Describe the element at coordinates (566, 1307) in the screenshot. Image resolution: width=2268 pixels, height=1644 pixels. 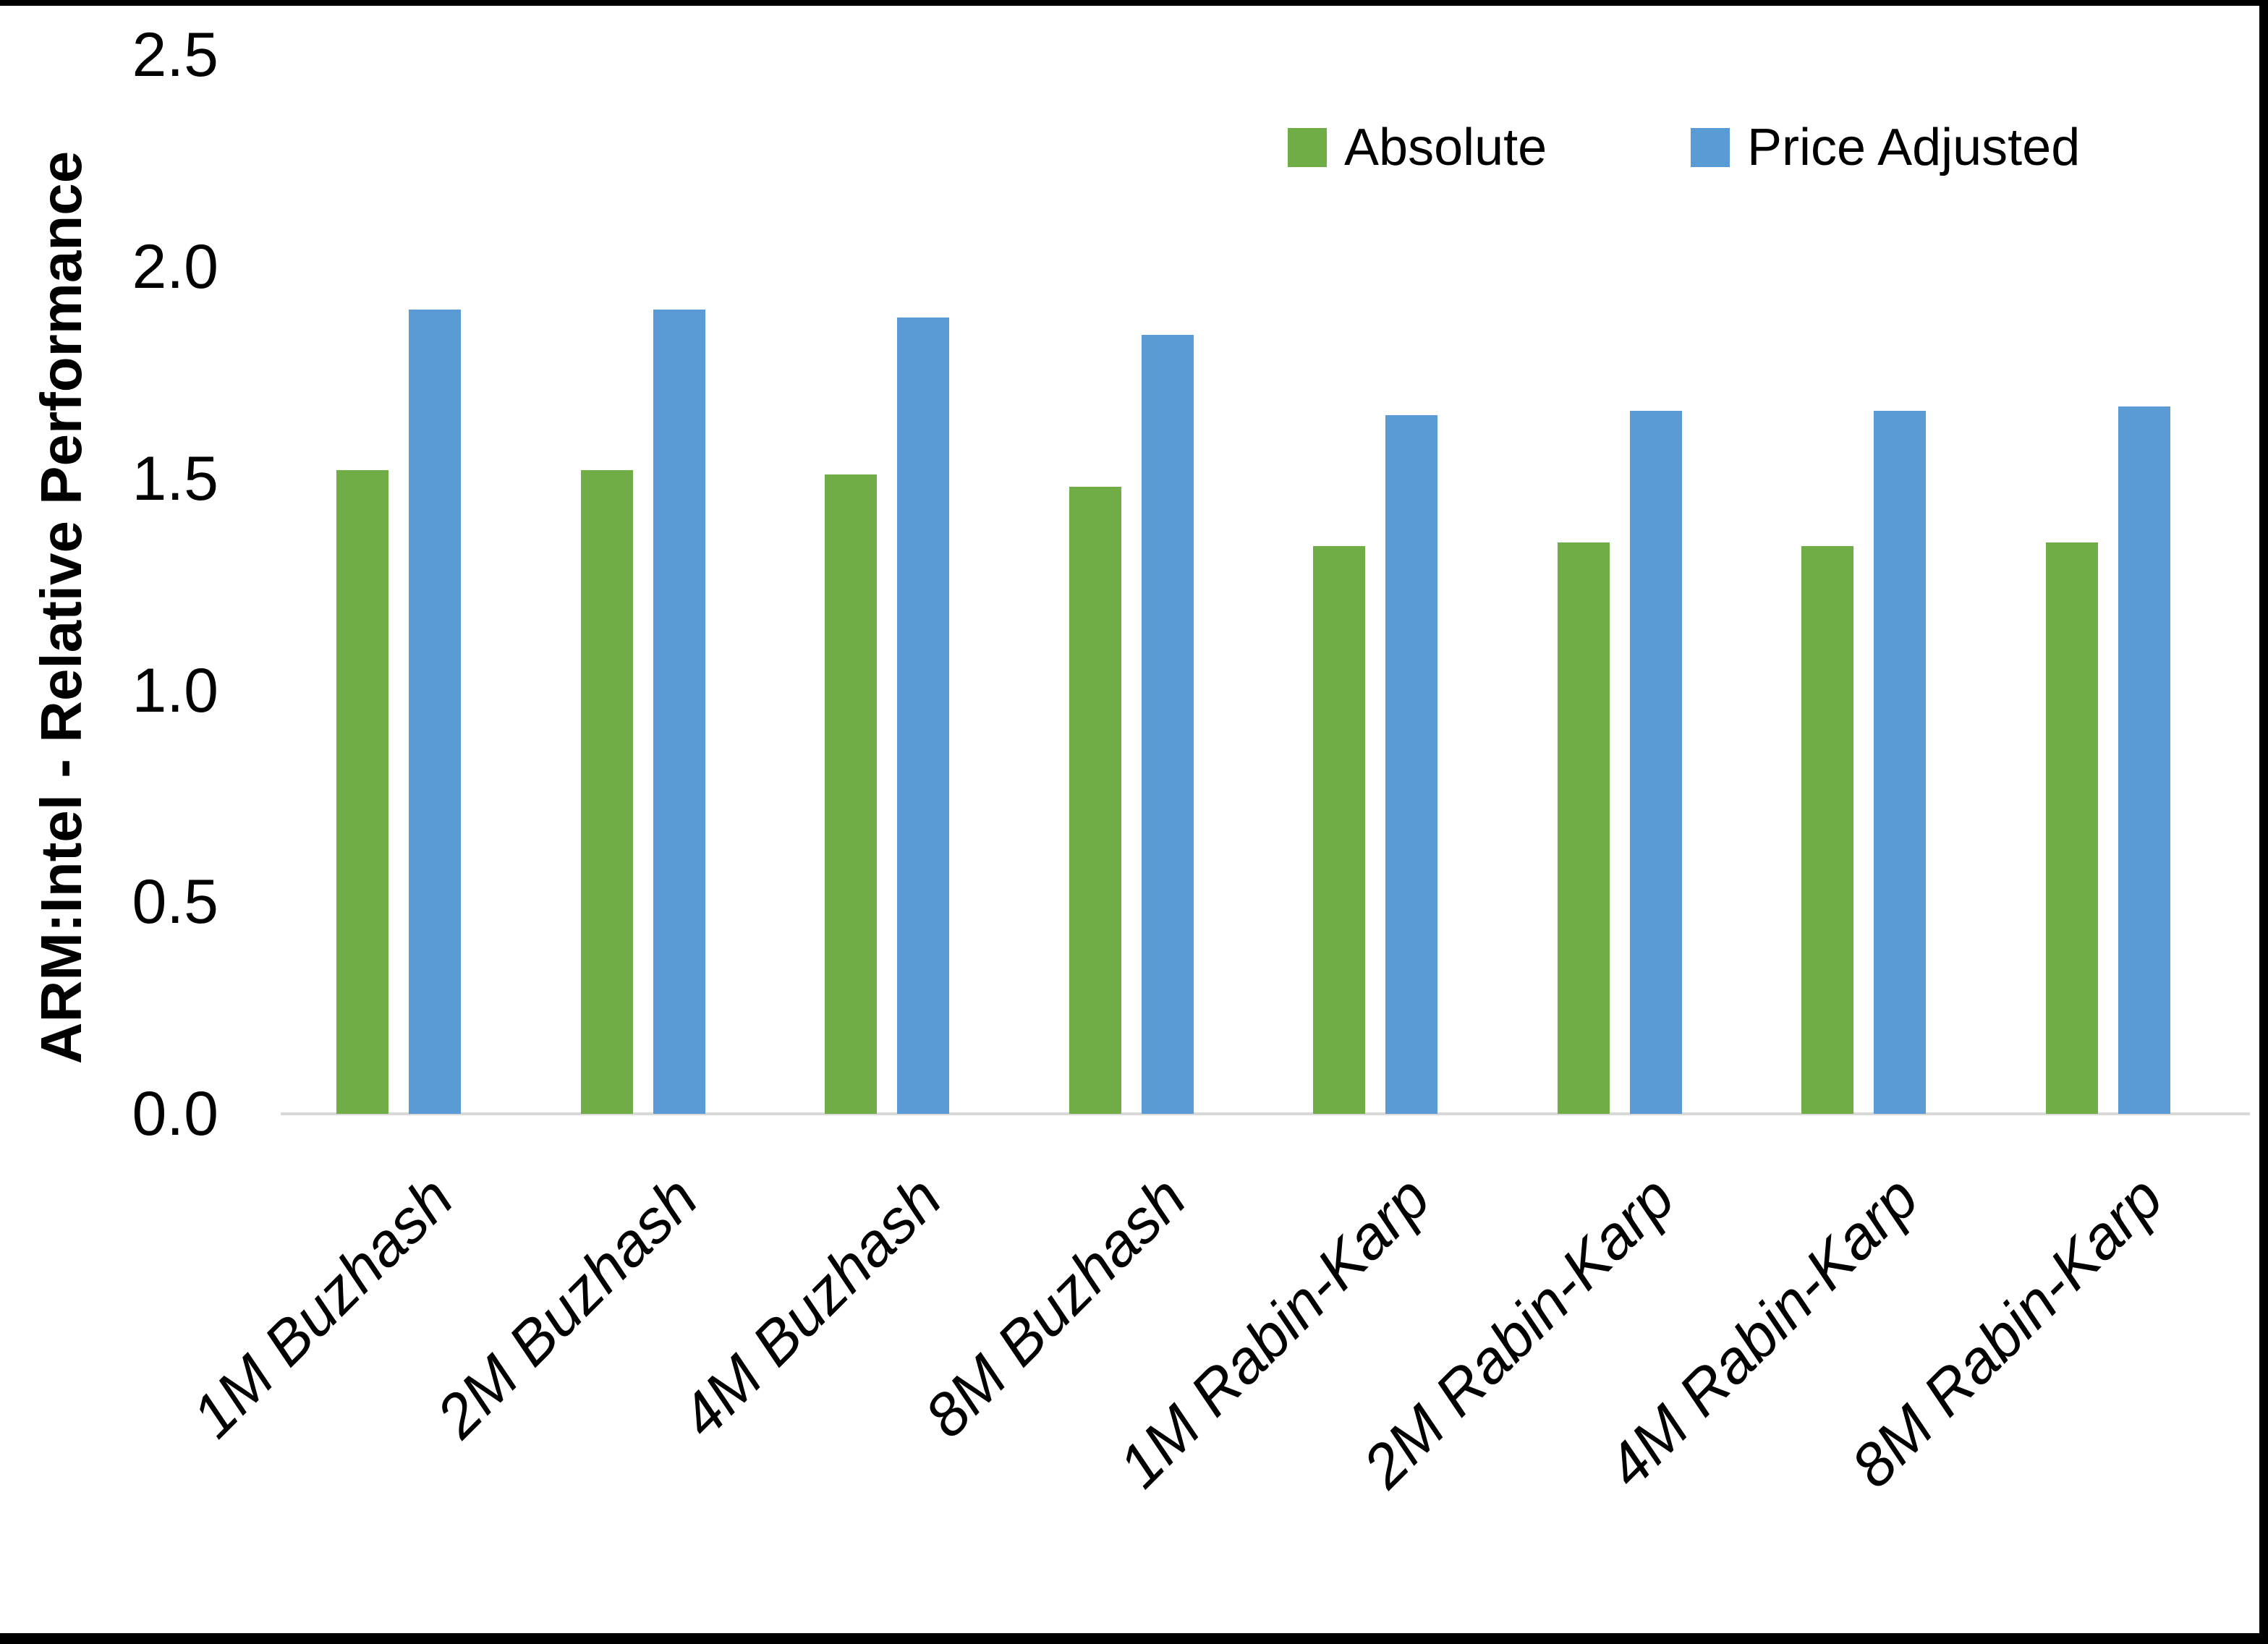
I see `x-category-label-2m-buzhash: 2M Buzhash` at that location.